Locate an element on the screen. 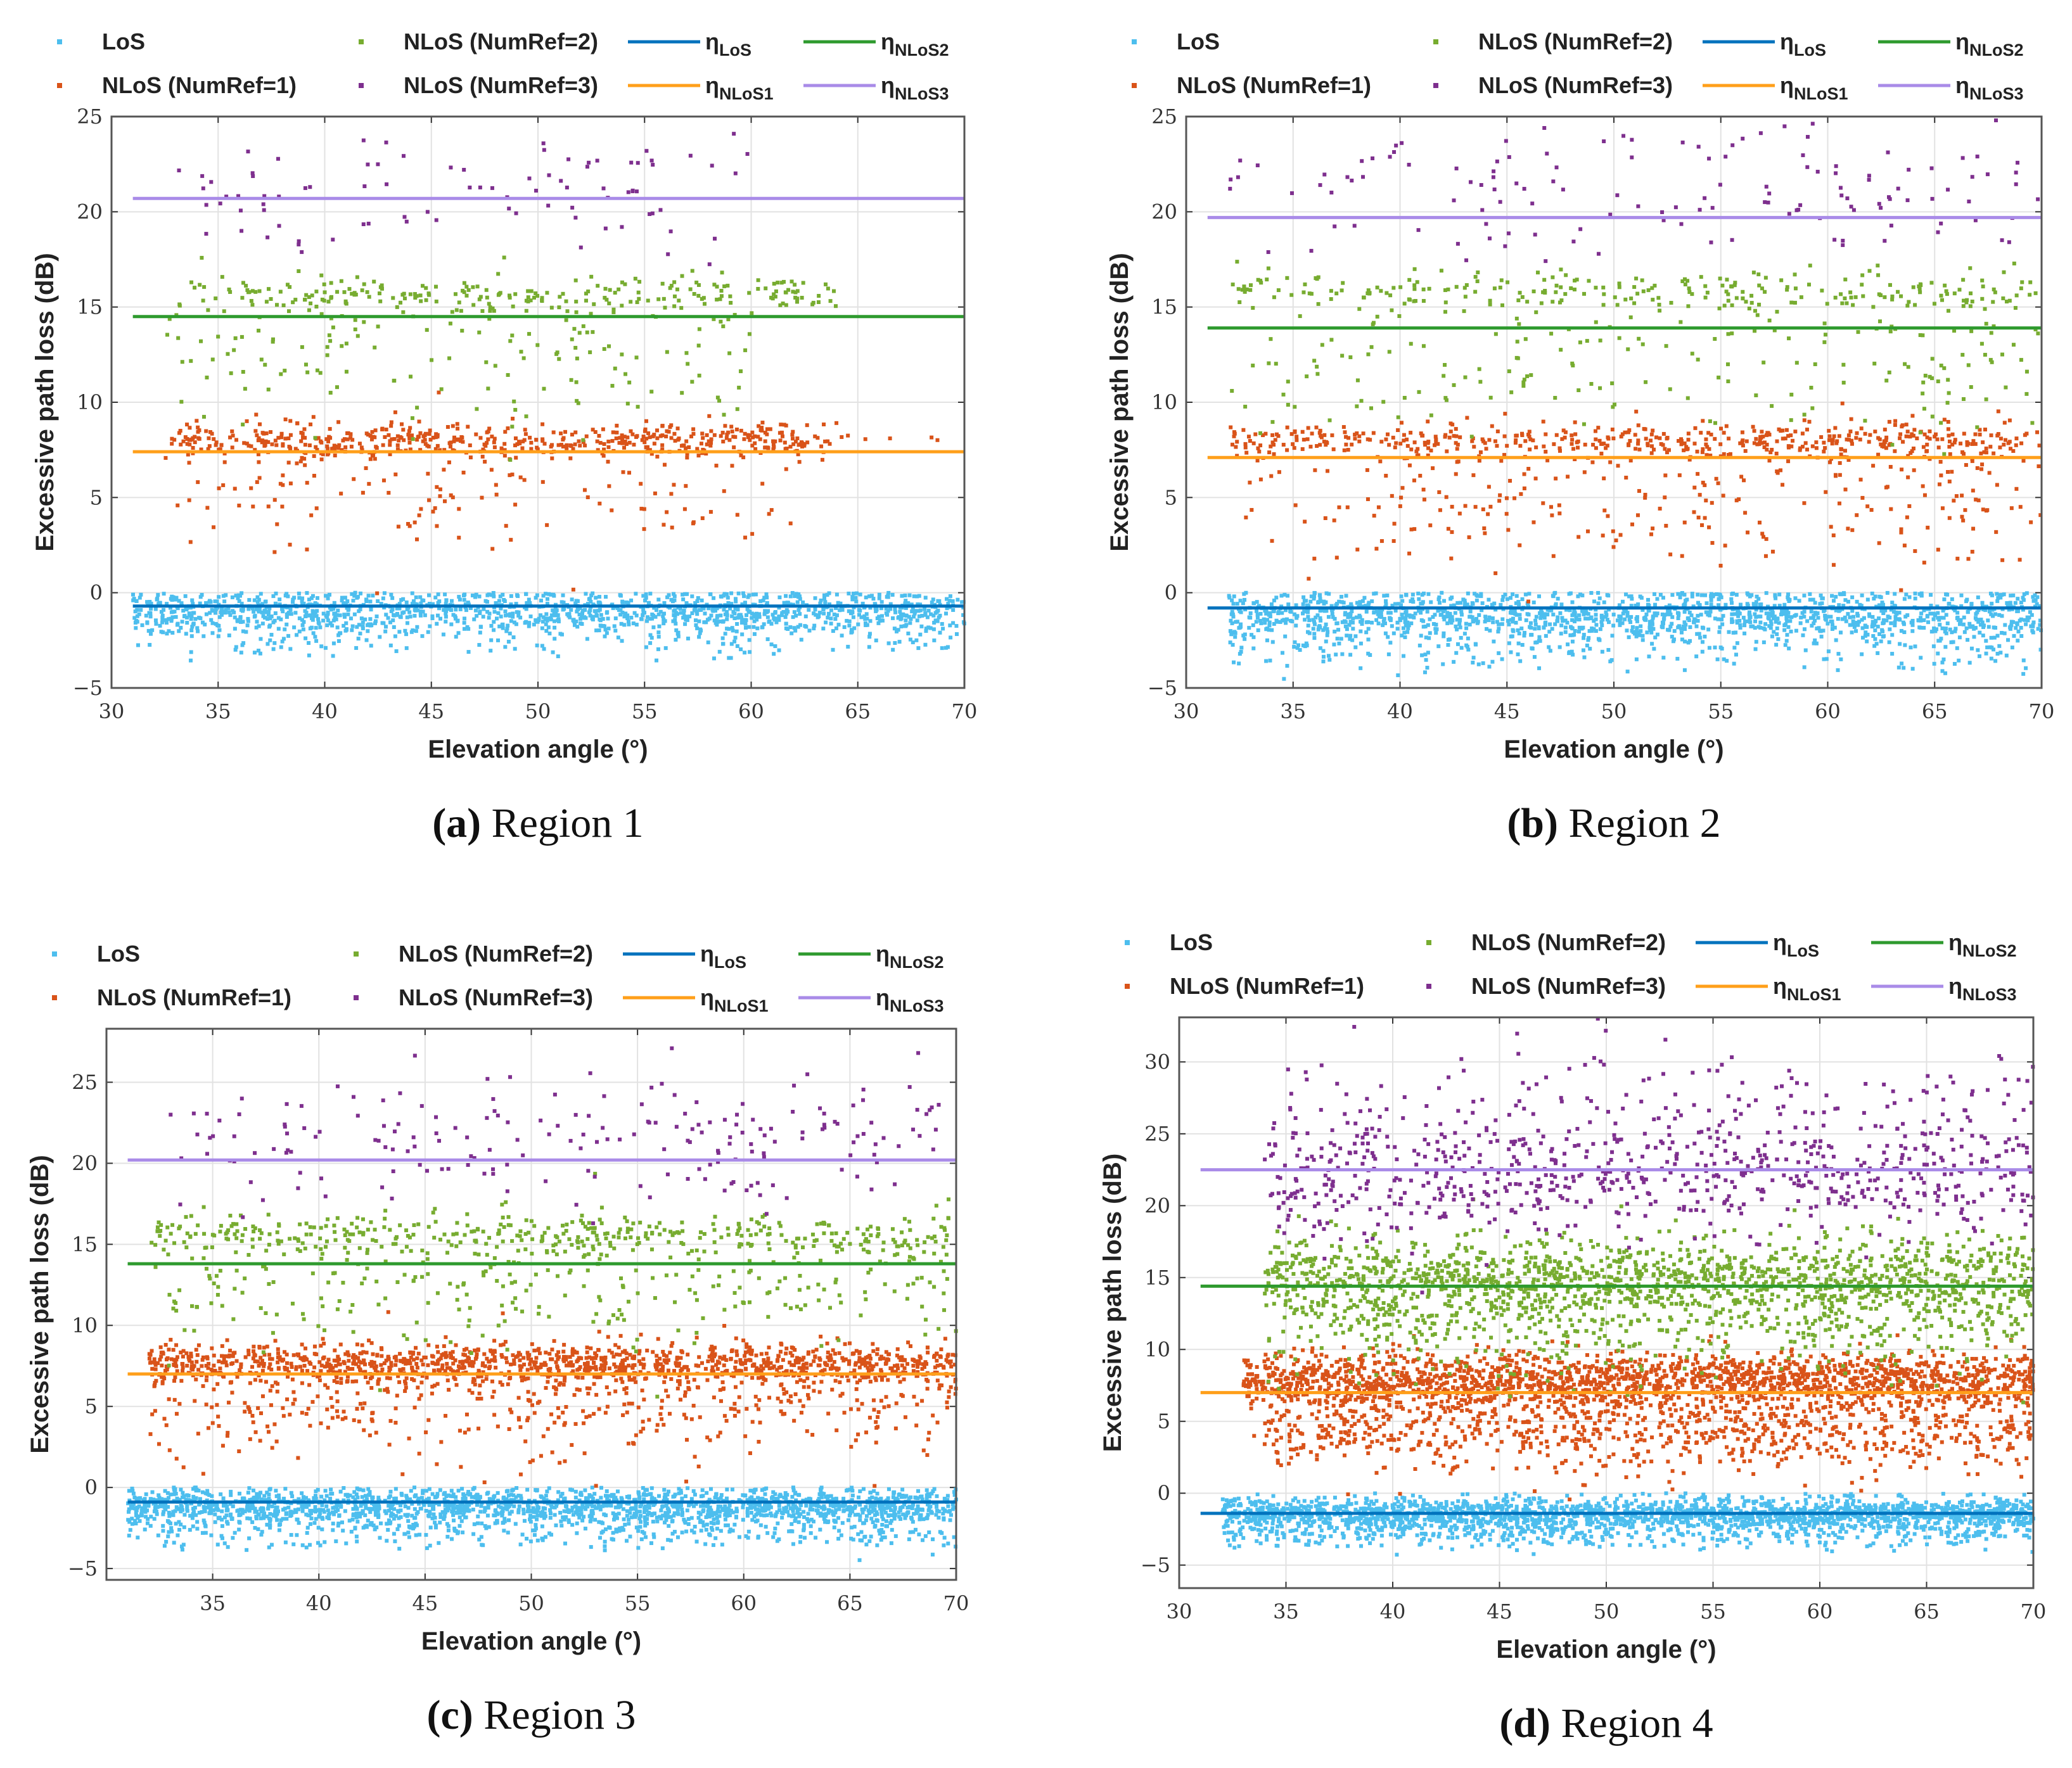  legend-marker-los is located at coordinates (59, 42).